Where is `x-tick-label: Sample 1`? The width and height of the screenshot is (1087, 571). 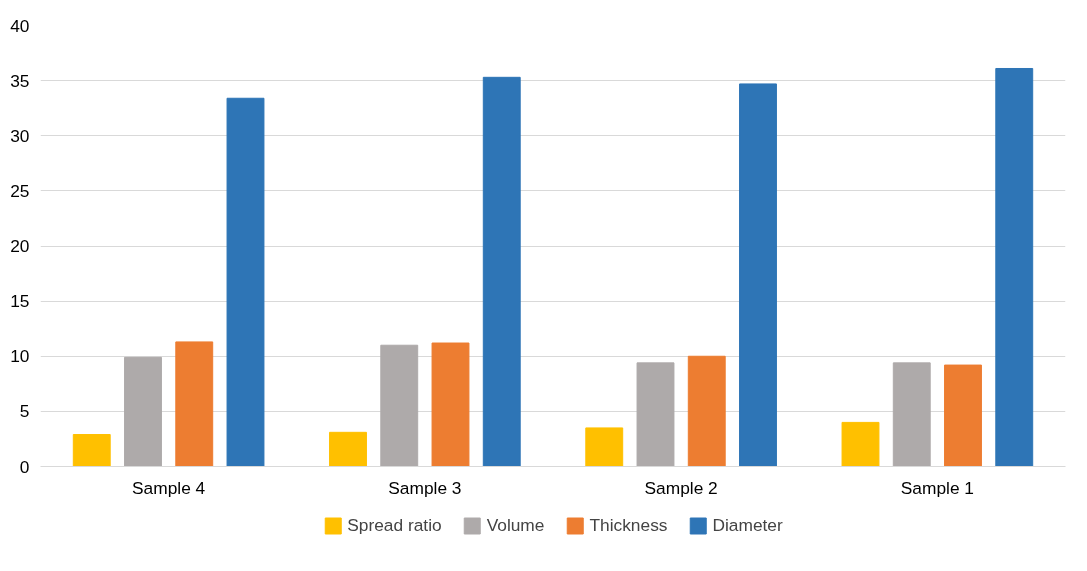 x-tick-label: Sample 1 is located at coordinates (937, 487).